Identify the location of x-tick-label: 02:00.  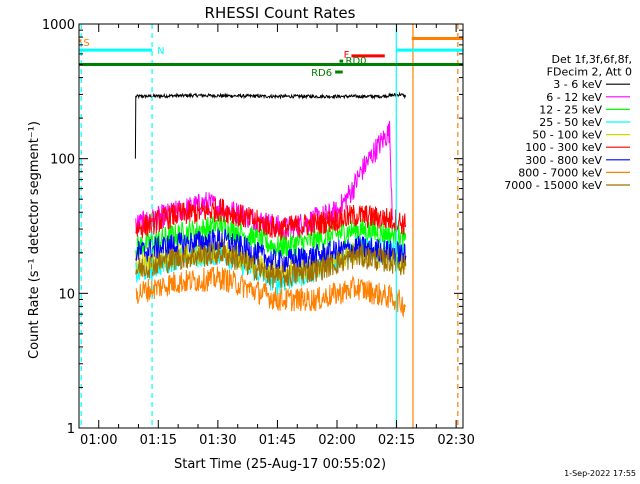
(336, 440).